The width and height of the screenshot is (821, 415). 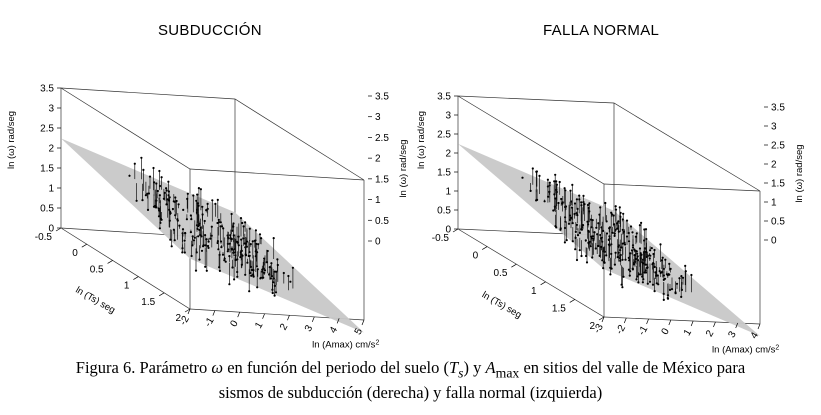 I want to click on z-tick-label-left: 0, so click(x=448, y=230).